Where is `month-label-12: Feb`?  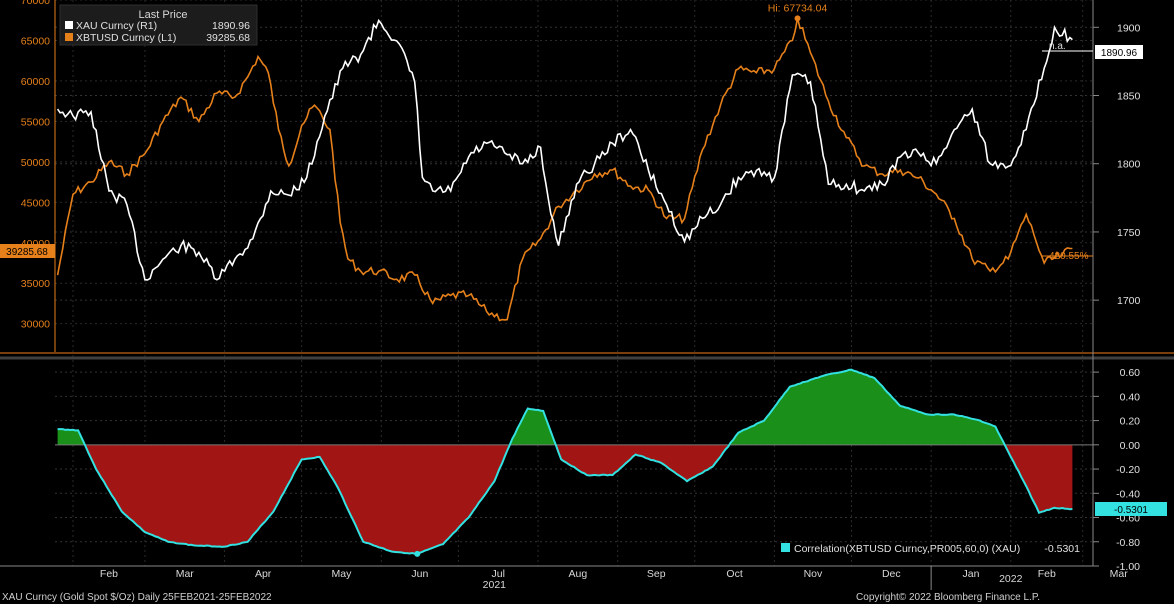 month-label-12: Feb is located at coordinates (1047, 574).